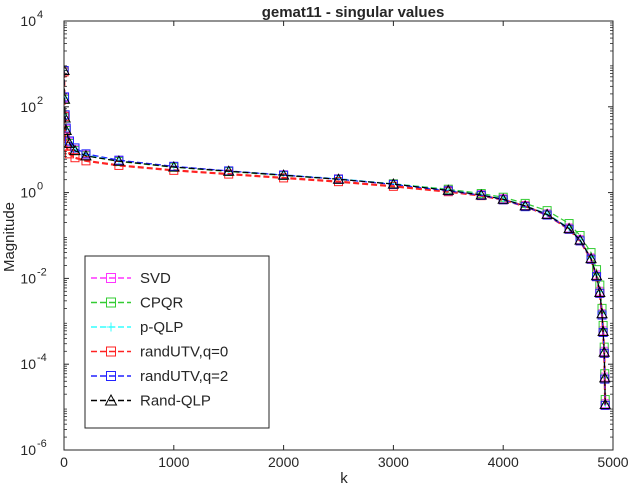 The width and height of the screenshot is (640, 487). What do you see at coordinates (42, 272) in the screenshot?
I see `y-tick-exponent: -2` at bounding box center [42, 272].